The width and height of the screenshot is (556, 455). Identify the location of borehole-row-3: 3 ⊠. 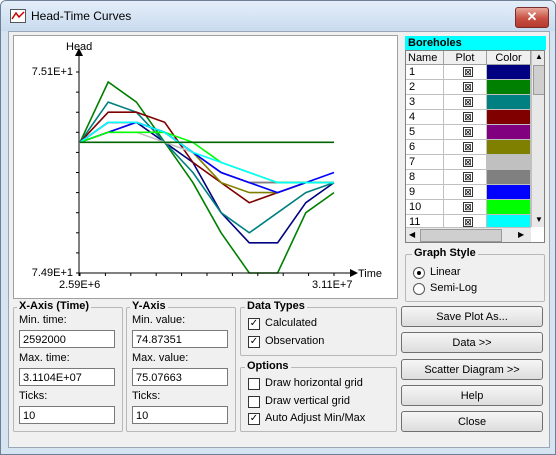
(468, 102).